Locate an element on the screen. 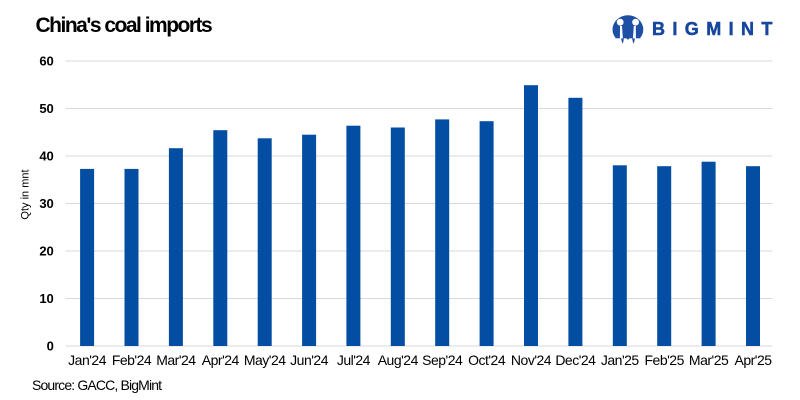  svg-text: Apr'24 is located at coordinates (221, 360).